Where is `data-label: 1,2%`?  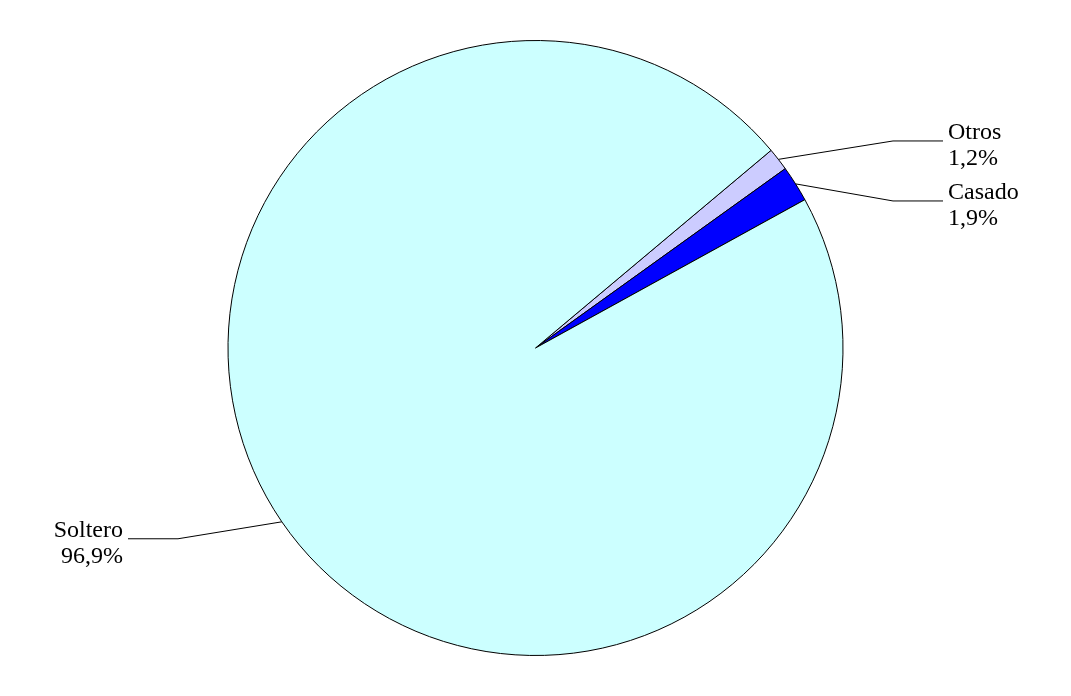
data-label: 1,2% is located at coordinates (973, 157).